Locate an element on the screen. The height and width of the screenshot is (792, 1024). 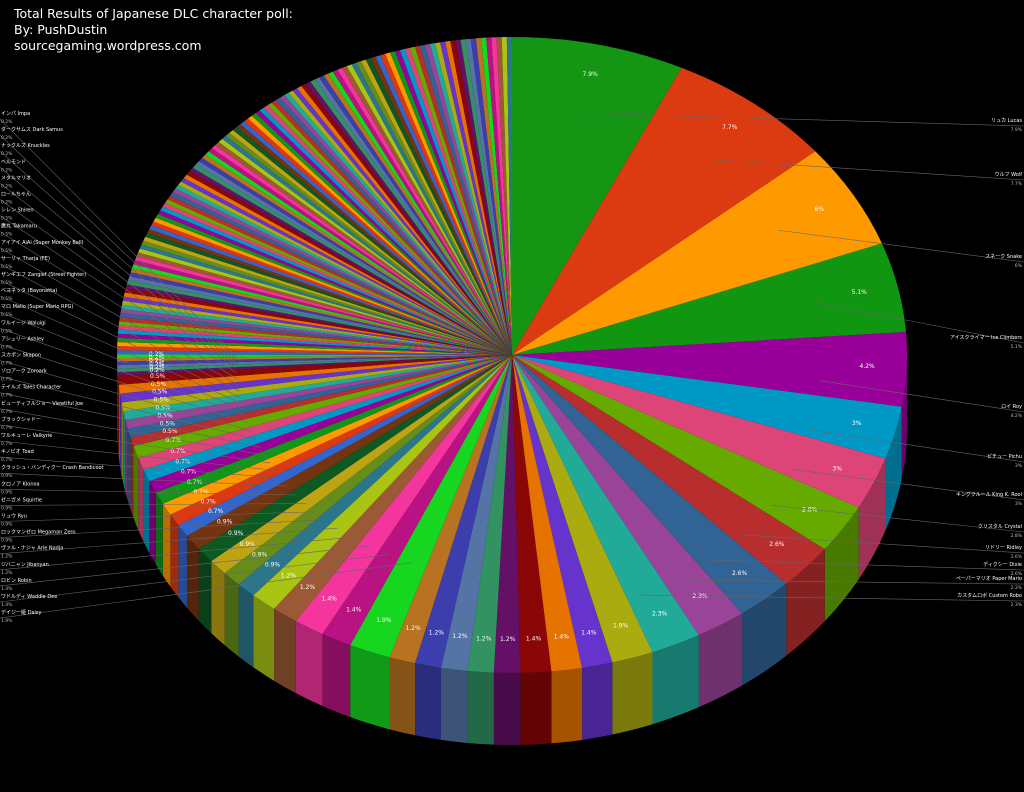
legend-label: ペーパーマリオ Paper Mario is located at coordinates (989, 579).